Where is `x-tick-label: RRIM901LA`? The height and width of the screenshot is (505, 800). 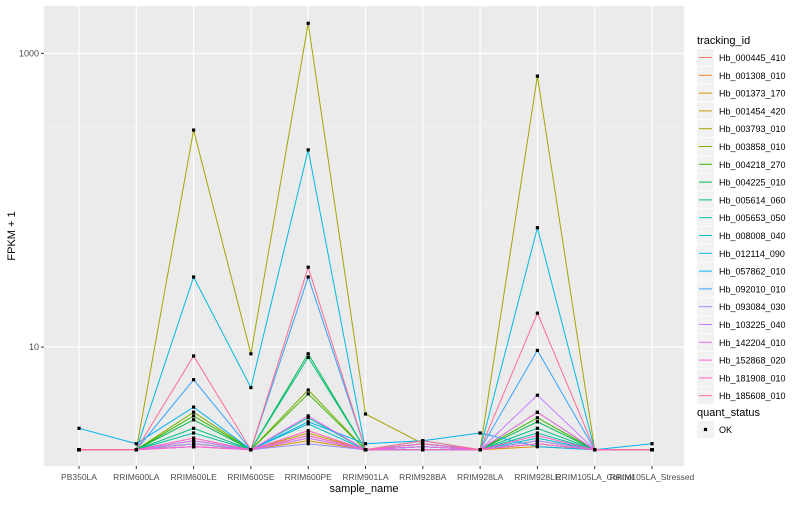 x-tick-label: RRIM901LA is located at coordinates (365, 477).